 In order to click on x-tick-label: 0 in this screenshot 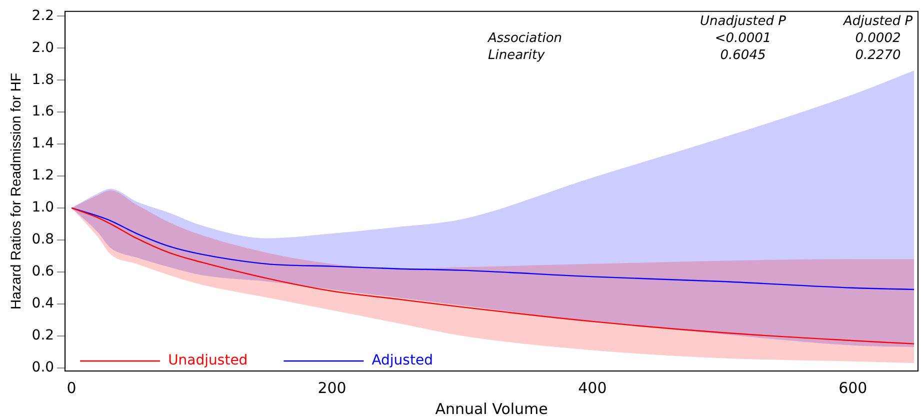, I will do `click(71, 387)`.